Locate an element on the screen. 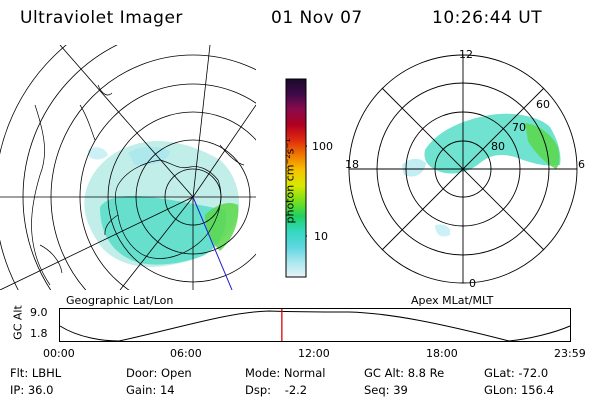 This screenshot has width=600, height=400. colorbar-tick-100: 100 is located at coordinates (322, 146).